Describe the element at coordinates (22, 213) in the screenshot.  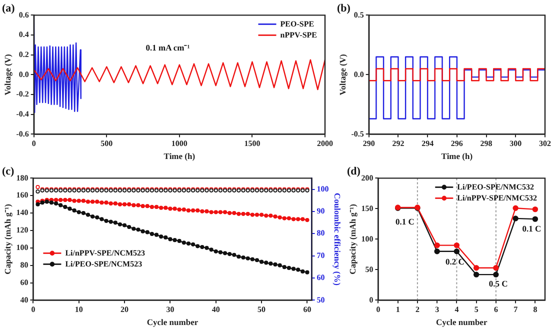
I see `y-tick-label: 140` at that location.